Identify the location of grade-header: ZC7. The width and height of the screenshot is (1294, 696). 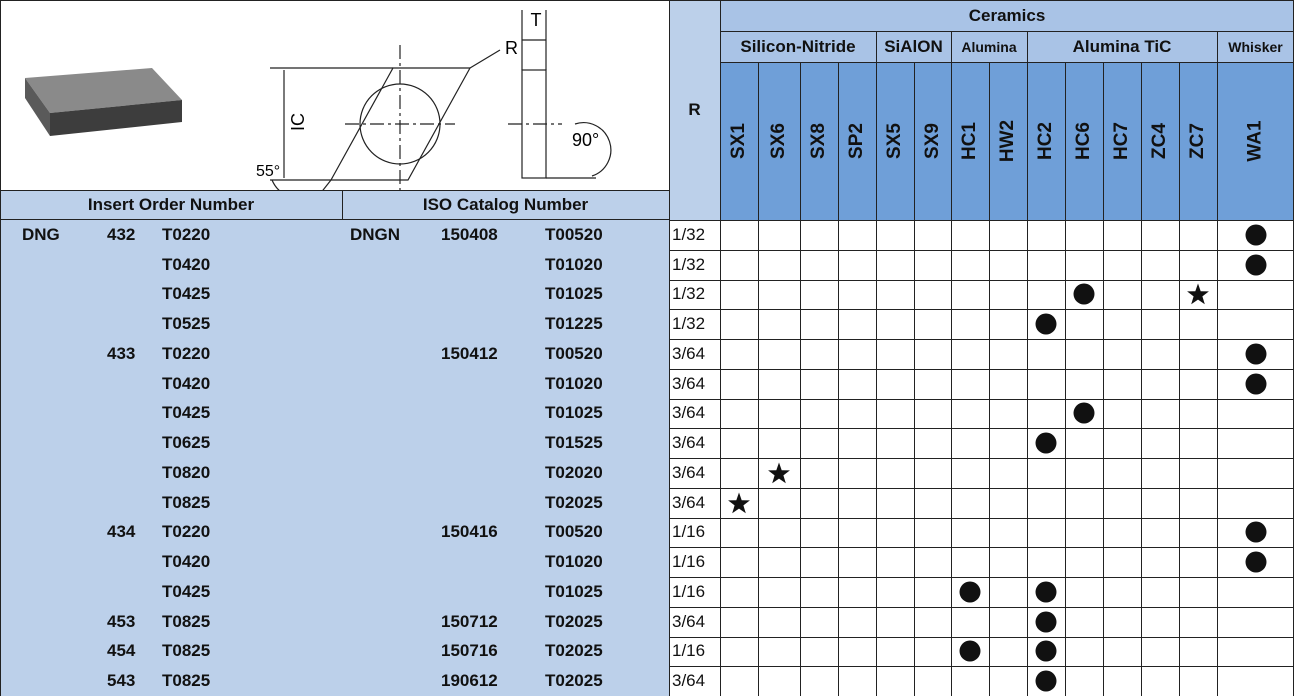
(1198, 141).